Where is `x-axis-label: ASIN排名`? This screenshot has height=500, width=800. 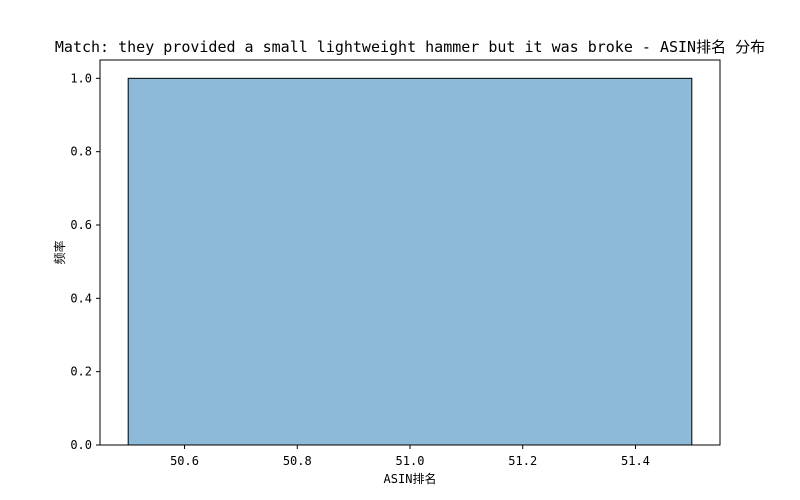 x-axis-label: ASIN排名 is located at coordinates (410, 478).